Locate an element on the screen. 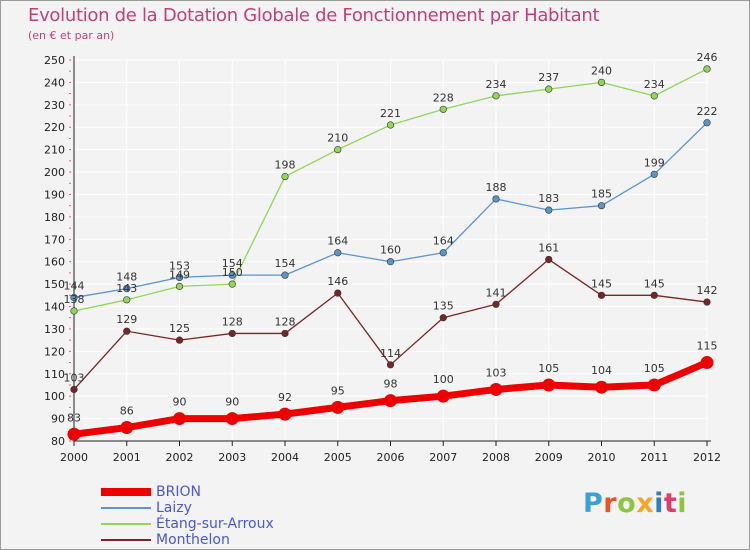 This screenshot has height=550, width=750. data-label: 199 is located at coordinates (654, 162).